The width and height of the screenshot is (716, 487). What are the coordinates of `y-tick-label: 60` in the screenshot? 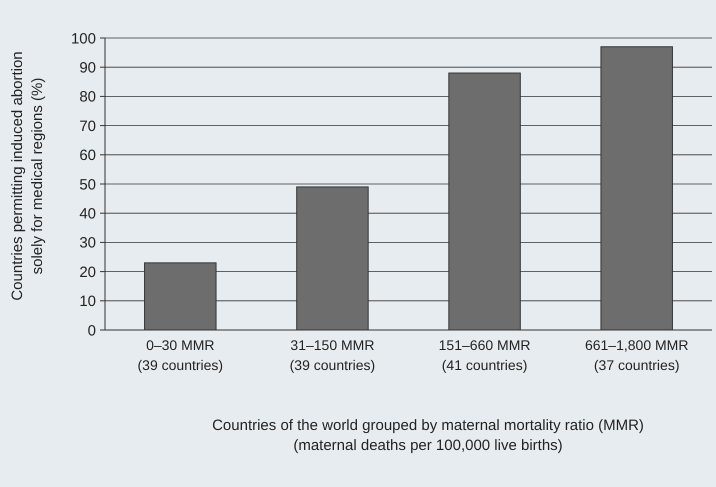 It's located at (87, 155).